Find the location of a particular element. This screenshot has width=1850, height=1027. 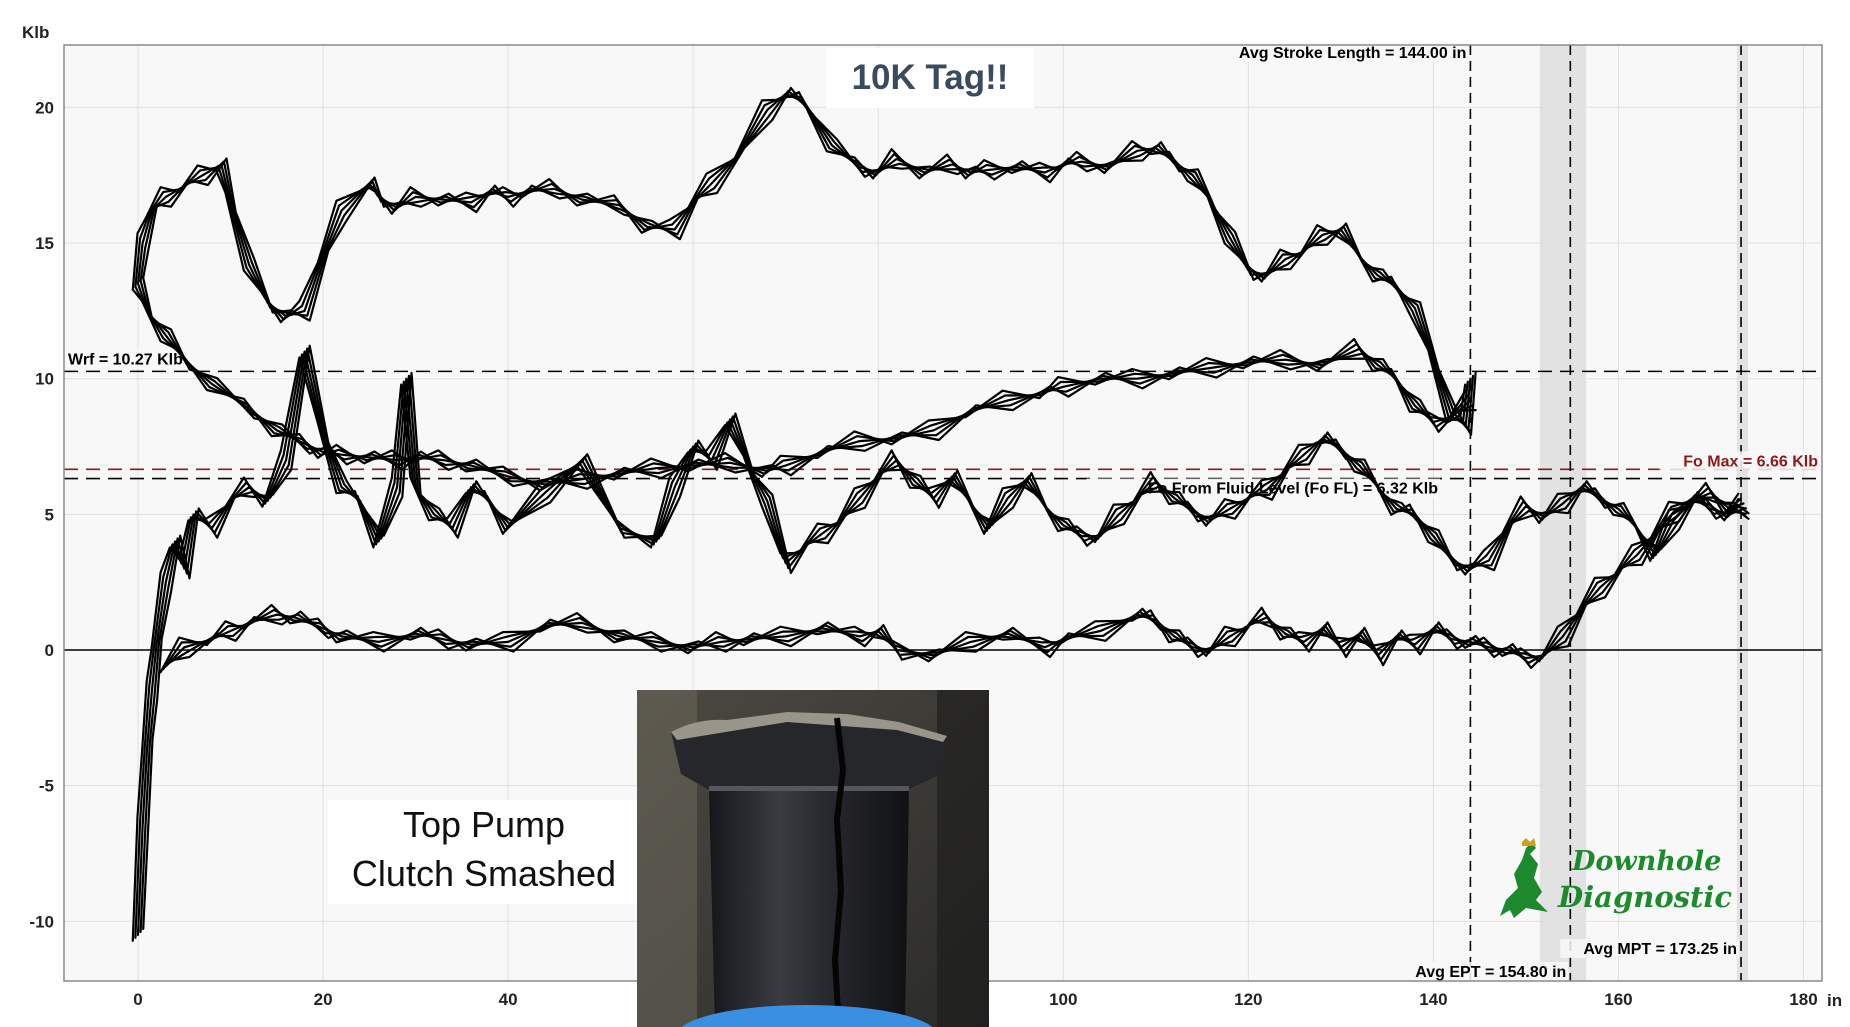

logo-line2: Diagnostic is located at coordinates (1645, 897).